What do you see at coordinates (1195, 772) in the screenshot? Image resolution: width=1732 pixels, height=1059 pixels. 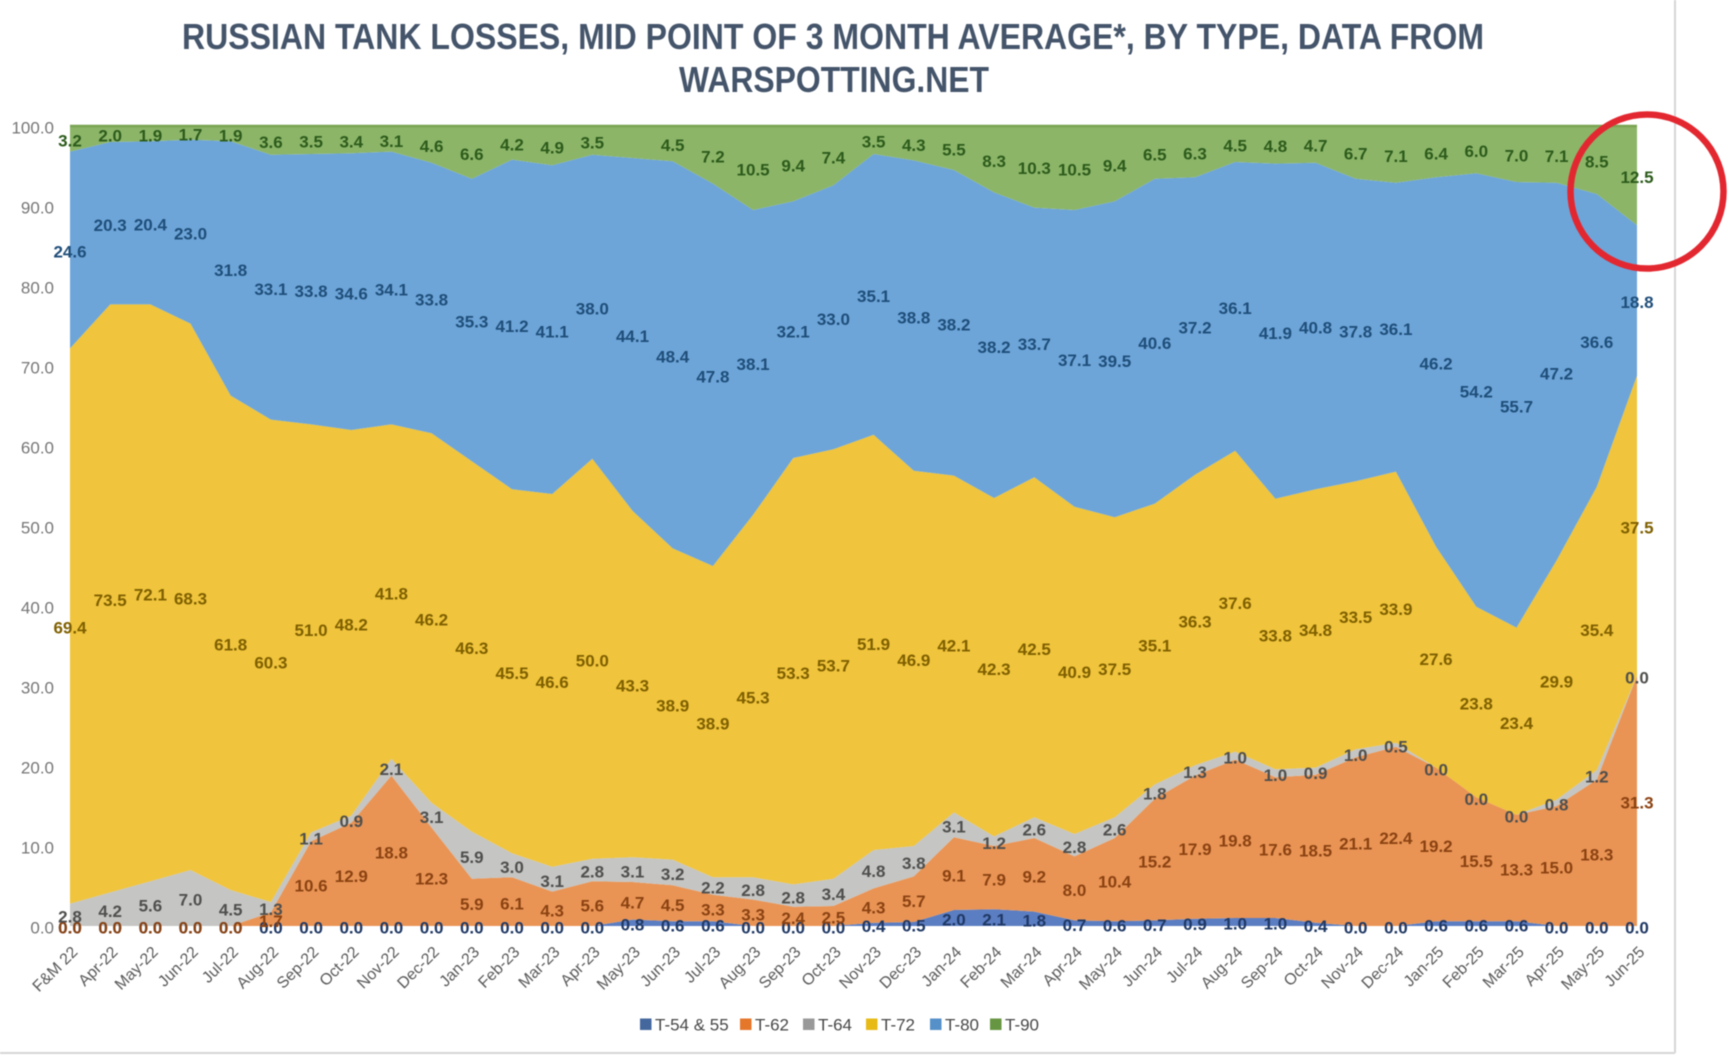 I see `svg-text: 1.3` at bounding box center [1195, 772].